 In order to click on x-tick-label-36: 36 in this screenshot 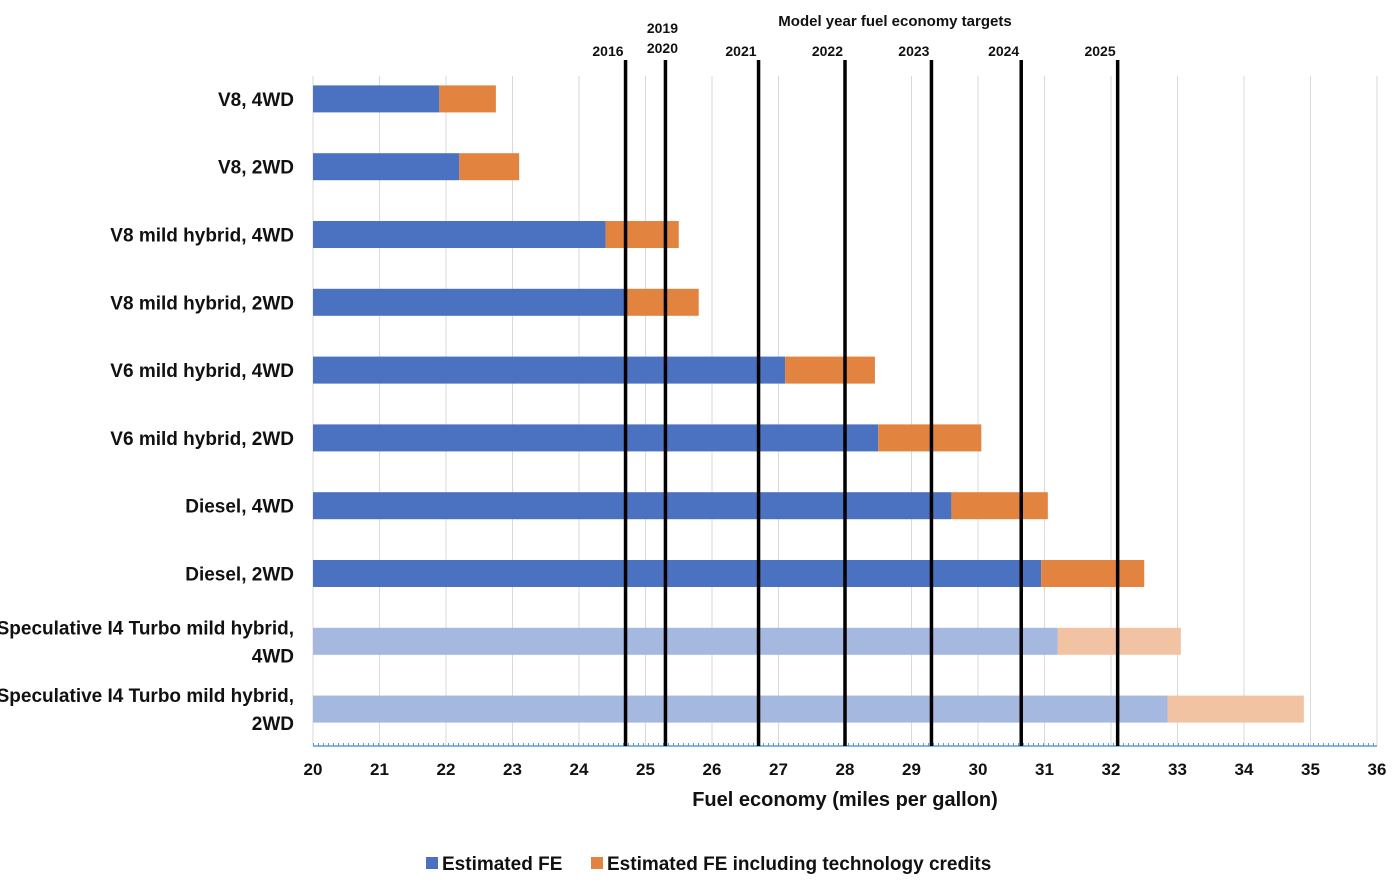, I will do `click(1377, 769)`.